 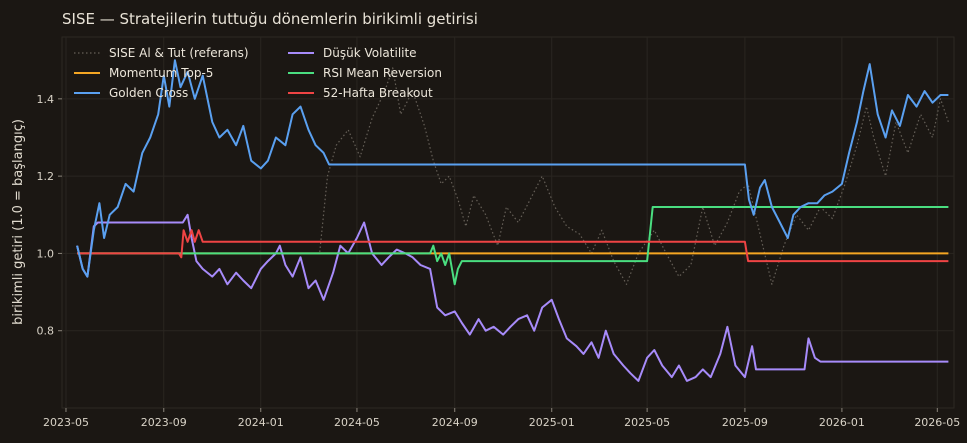 What do you see at coordinates (161, 73) in the screenshot?
I see `legend-label-1: Momentum Top-5` at bounding box center [161, 73].